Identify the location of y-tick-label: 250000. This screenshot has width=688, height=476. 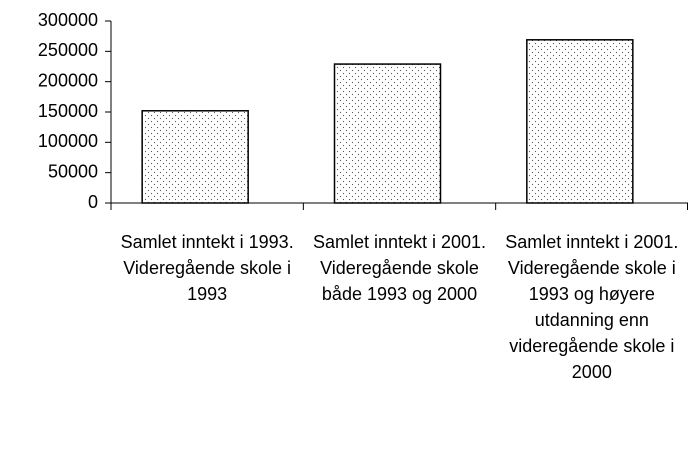
(68, 50).